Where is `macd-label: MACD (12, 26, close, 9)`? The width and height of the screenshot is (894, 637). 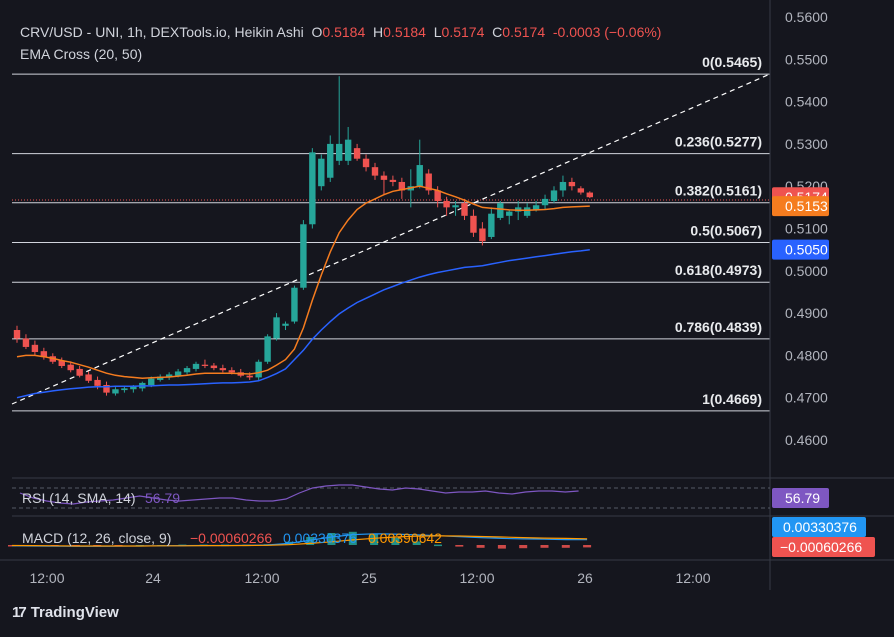 macd-label: MACD (12, 26, close, 9) is located at coordinates (96, 538).